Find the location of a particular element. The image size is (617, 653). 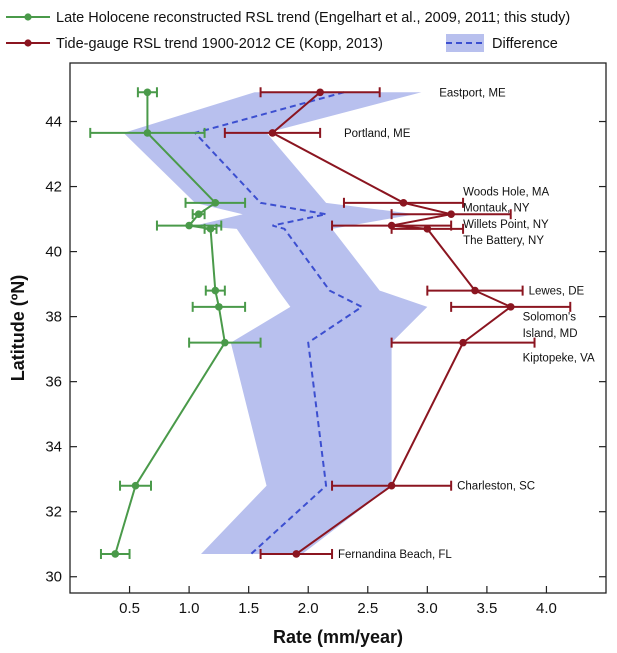

y-tick-label: 44 is located at coordinates (53, 122).